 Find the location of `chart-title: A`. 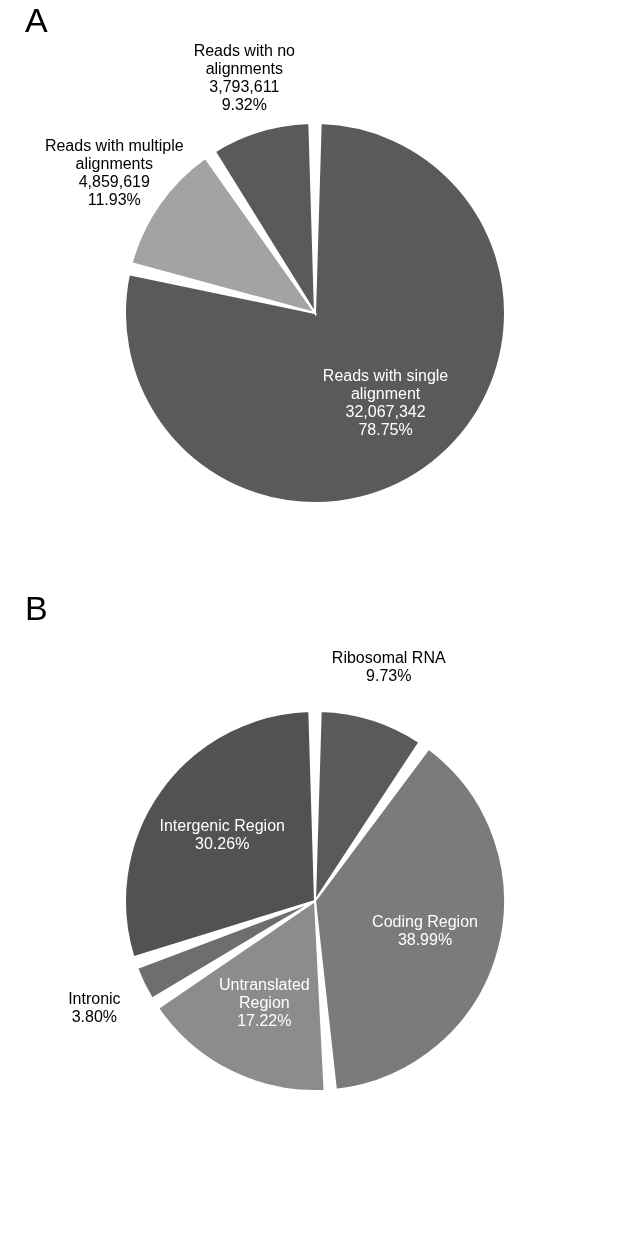

chart-title: A is located at coordinates (36, 20).